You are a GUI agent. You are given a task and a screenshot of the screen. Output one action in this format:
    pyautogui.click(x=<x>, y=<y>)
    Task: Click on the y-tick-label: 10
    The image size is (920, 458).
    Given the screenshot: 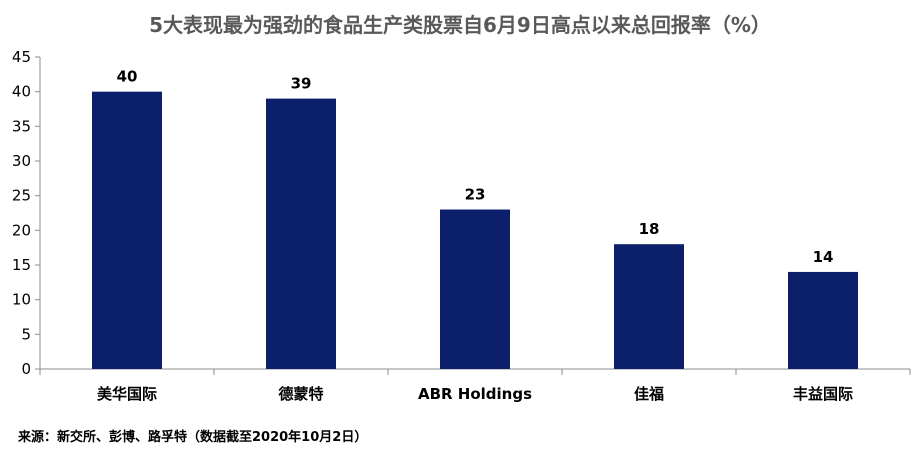 What is the action you would take?
    pyautogui.click(x=21, y=300)
    